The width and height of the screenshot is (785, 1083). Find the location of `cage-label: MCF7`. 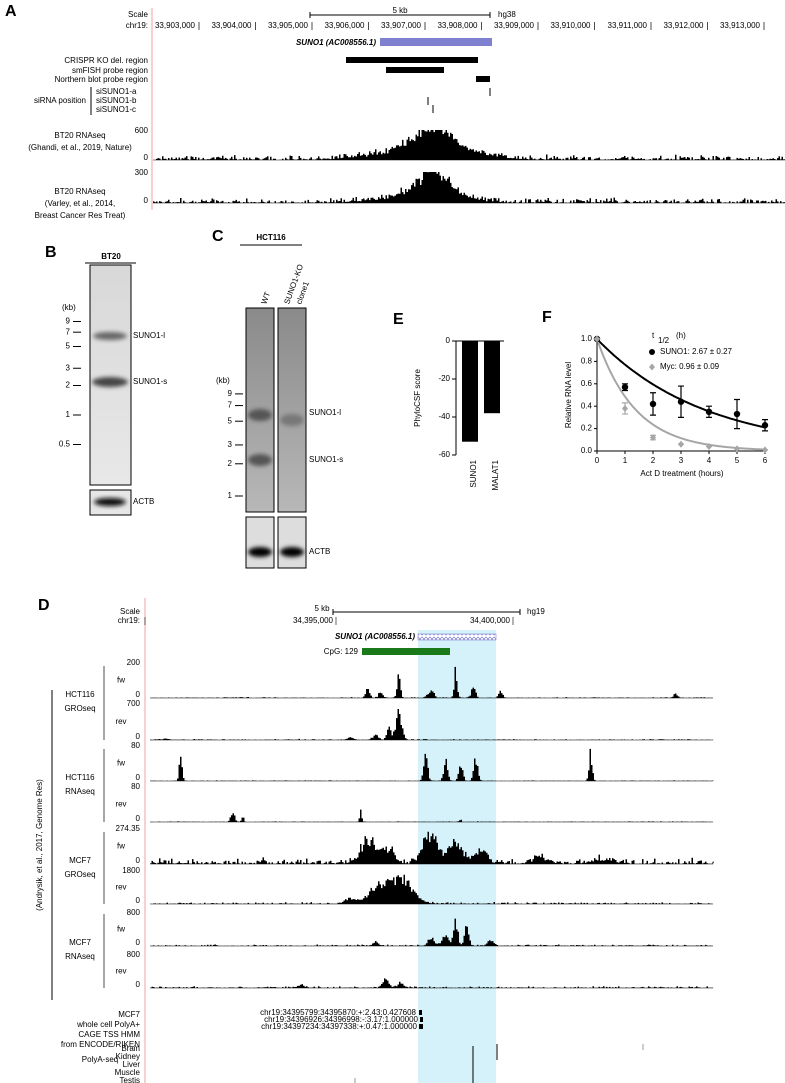

cage-label: MCF7 is located at coordinates (129, 1014).